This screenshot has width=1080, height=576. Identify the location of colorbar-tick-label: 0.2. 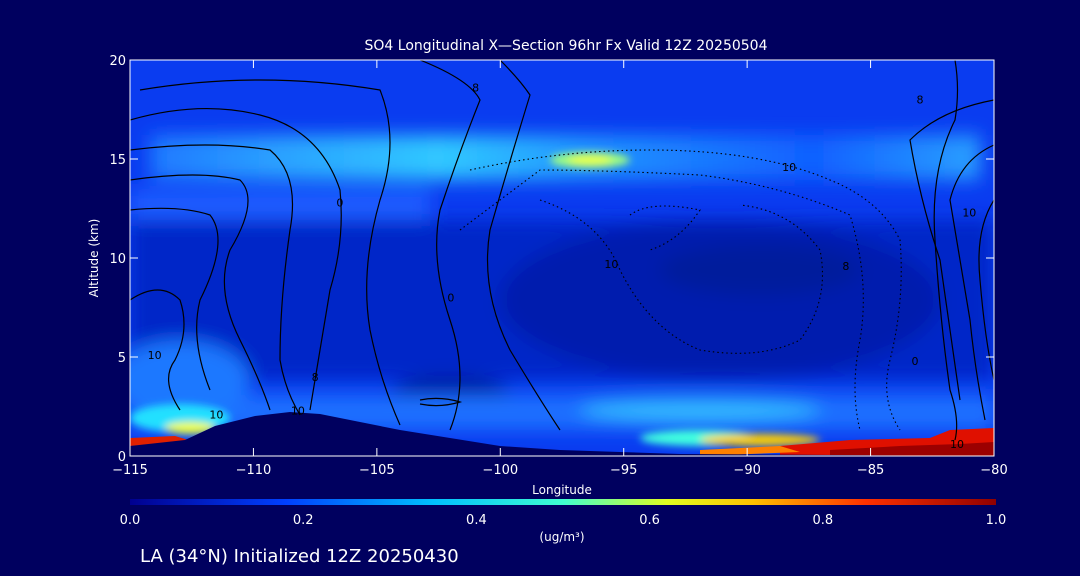
(303, 520).